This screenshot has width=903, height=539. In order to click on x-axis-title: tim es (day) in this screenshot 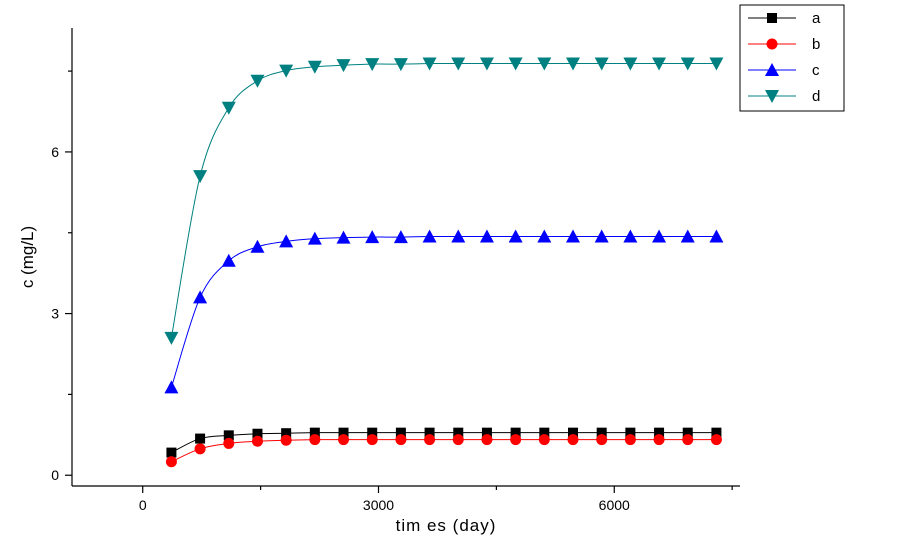, I will do `click(446, 525)`.